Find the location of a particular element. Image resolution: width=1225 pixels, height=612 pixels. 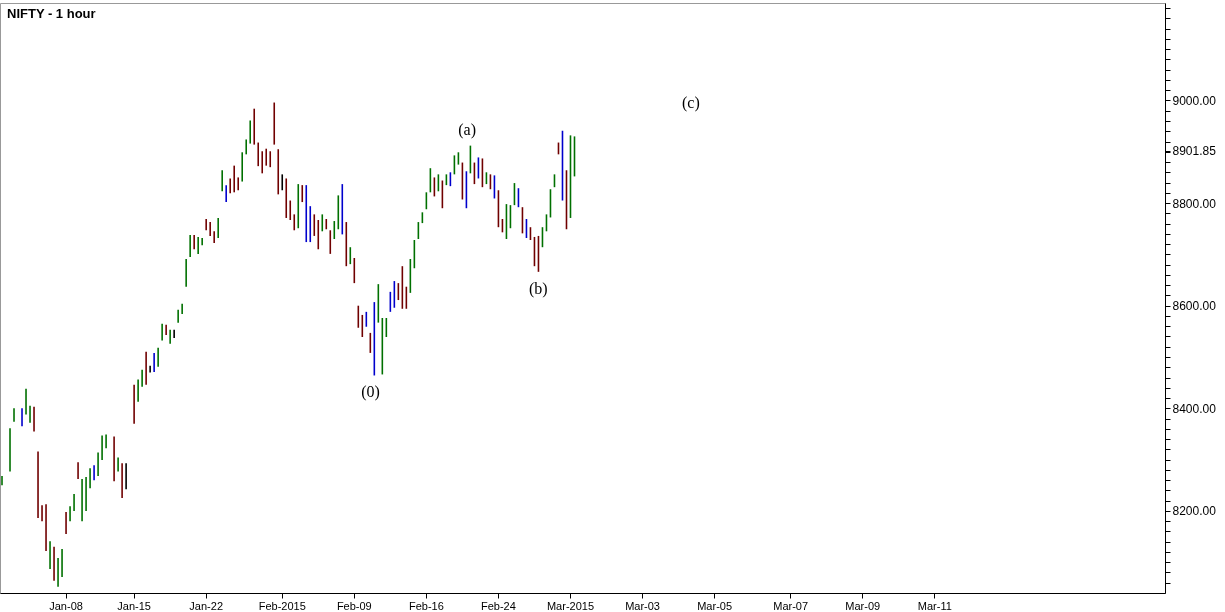

y-tick-label: 9000.00 is located at coordinates (1194, 100).